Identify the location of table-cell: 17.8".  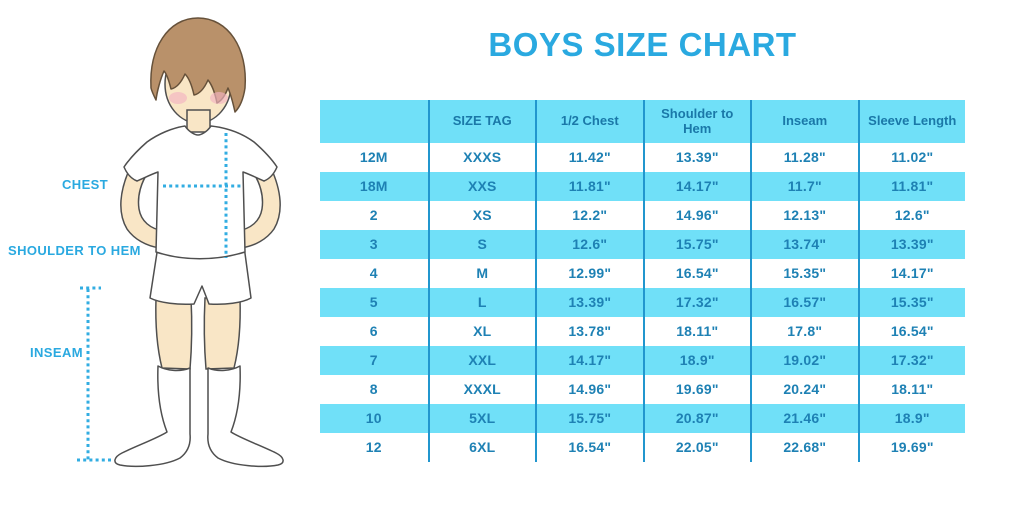
(804, 331).